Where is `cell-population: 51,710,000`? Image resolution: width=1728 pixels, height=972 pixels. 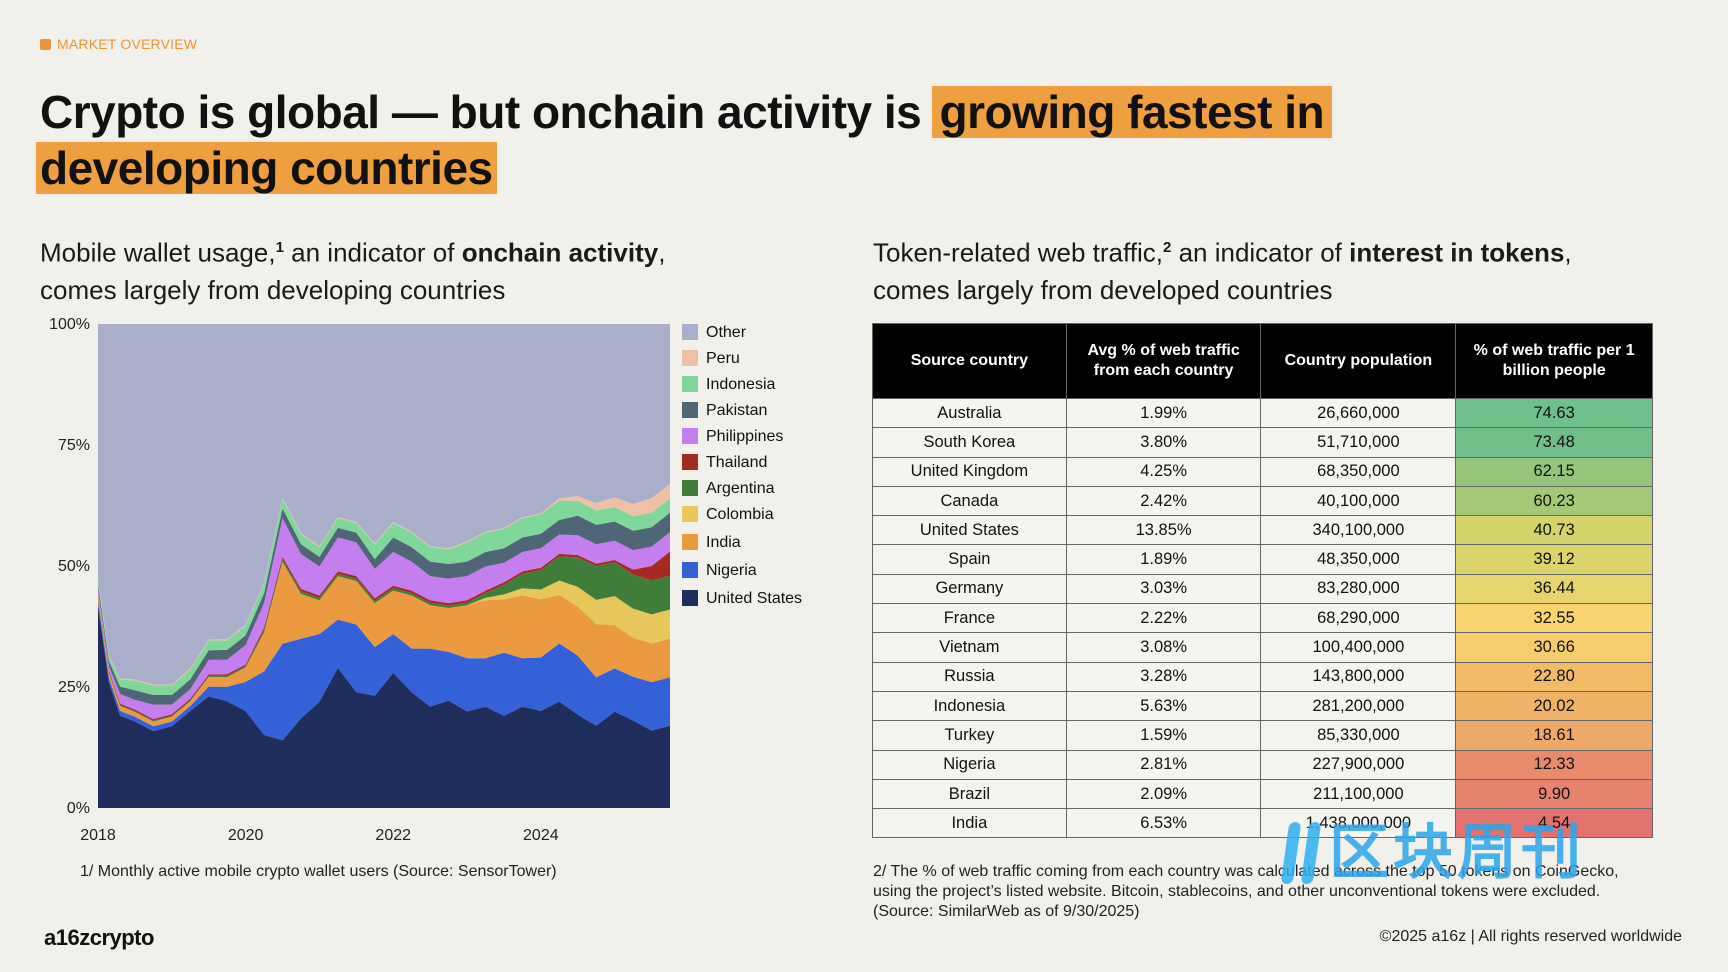
cell-population: 51,710,000 is located at coordinates (1358, 442).